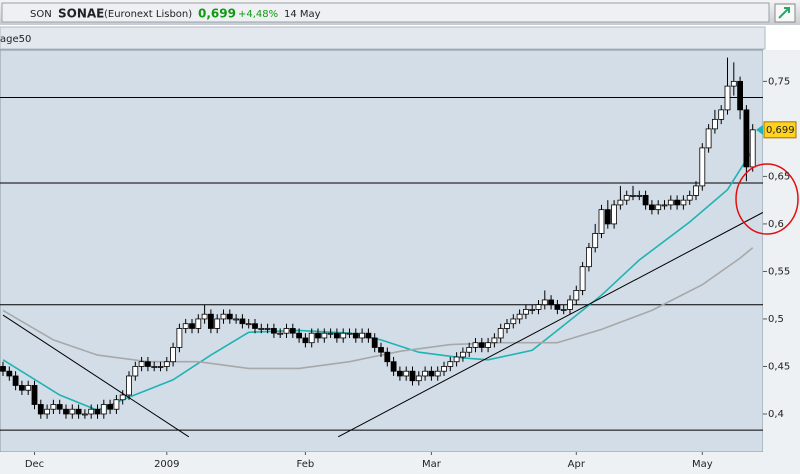  I want to click on x-tick-label: Dec, so click(34, 464).